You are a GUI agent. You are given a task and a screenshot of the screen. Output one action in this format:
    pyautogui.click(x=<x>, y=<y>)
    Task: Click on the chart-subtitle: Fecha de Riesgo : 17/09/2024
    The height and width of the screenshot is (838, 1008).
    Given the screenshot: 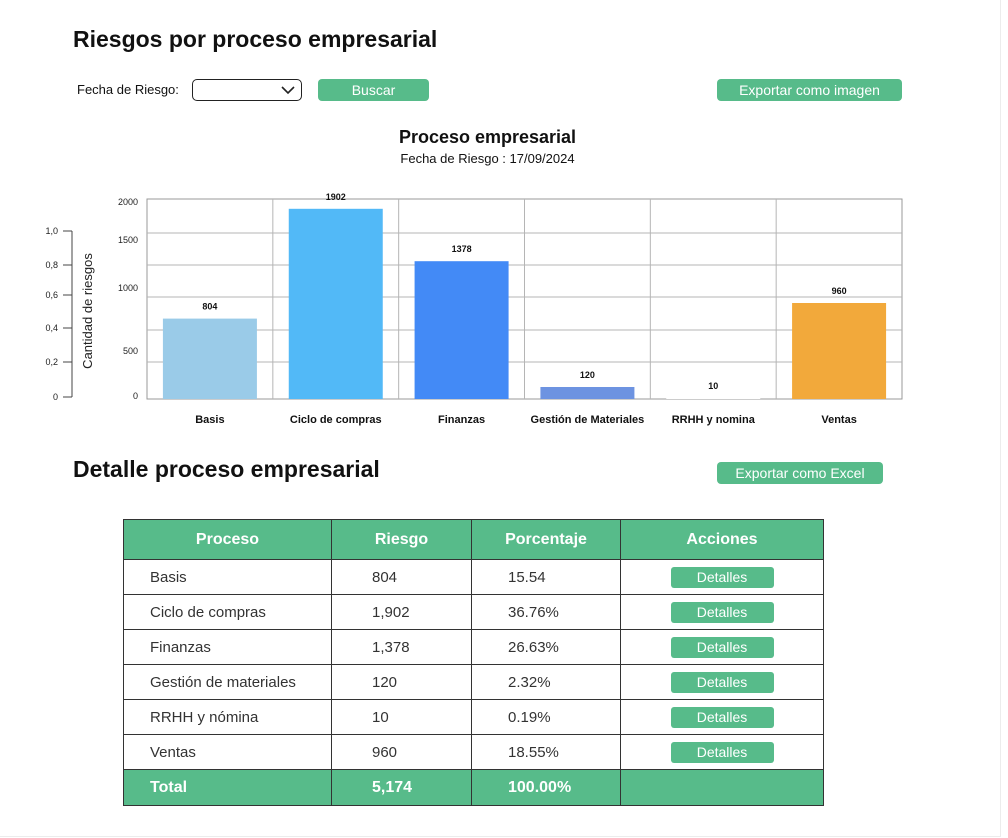 What is the action you would take?
    pyautogui.click(x=487, y=158)
    